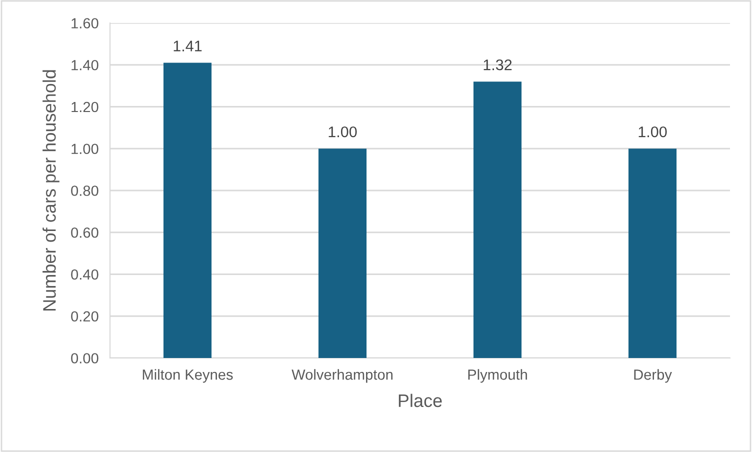  Describe the element at coordinates (187, 376) in the screenshot. I see `x-tick-label: Milton Keynes` at that location.